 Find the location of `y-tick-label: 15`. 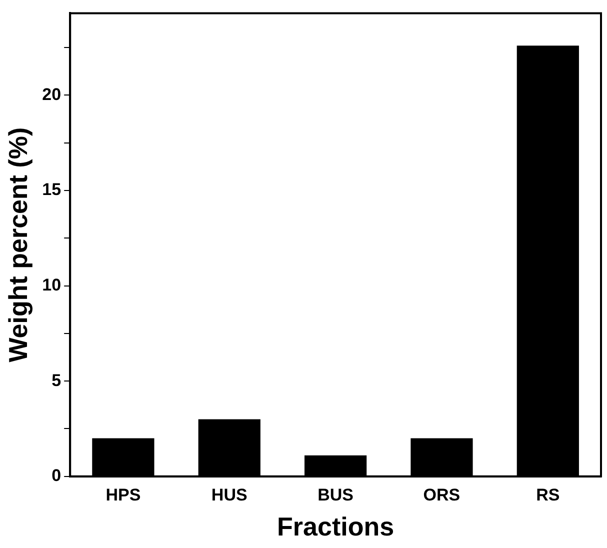

y-tick-label: 15 is located at coordinates (52, 190).